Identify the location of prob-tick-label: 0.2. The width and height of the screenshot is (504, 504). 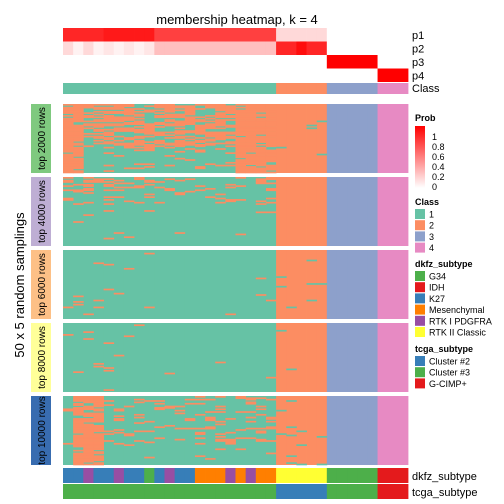
(438, 177).